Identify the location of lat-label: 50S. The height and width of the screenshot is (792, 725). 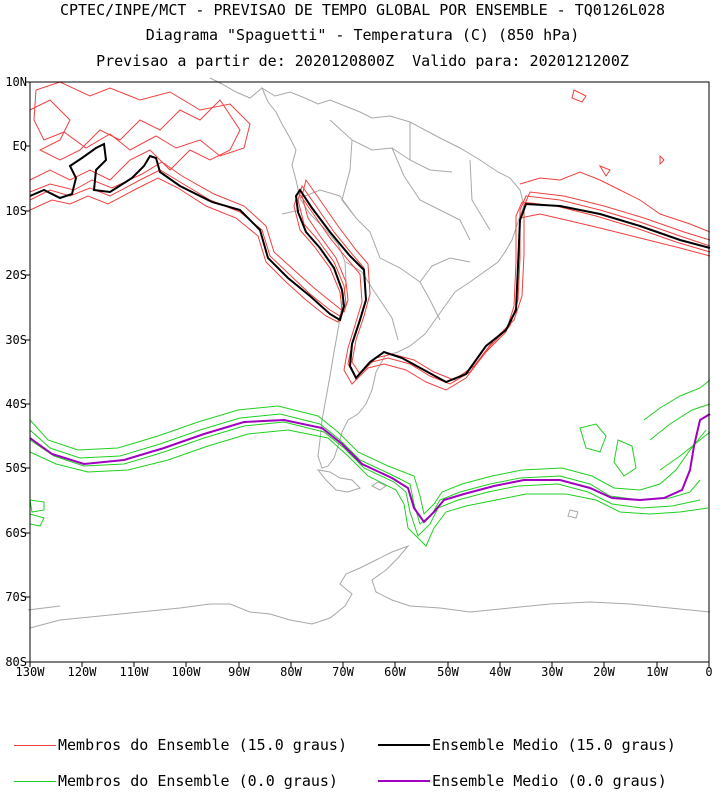
(16, 468).